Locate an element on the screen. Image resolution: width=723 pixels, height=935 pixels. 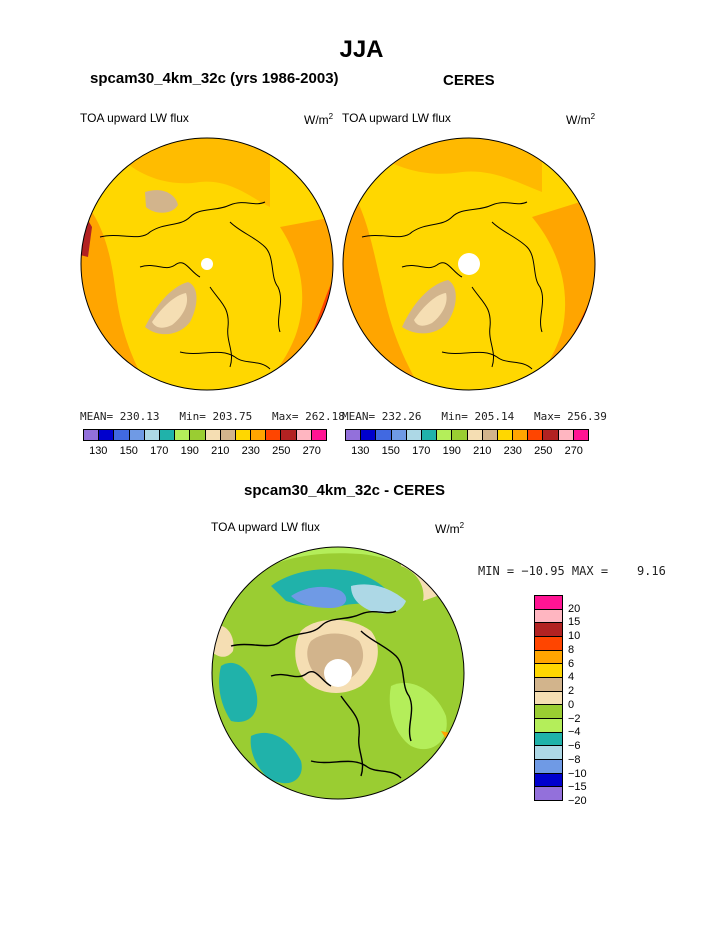
diff-fill-teal-south is located at coordinates (276, 758).